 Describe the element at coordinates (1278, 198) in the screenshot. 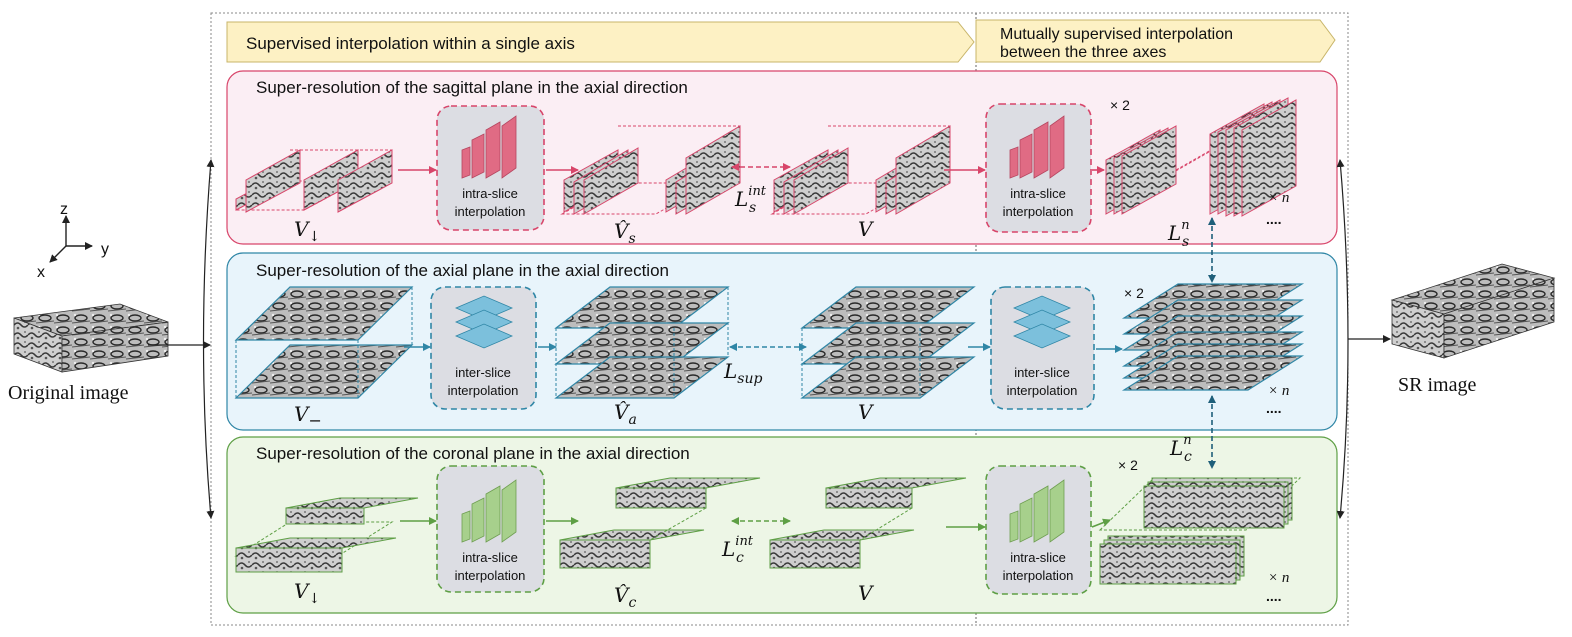

I see `sagittal-timesn: × n` at that location.